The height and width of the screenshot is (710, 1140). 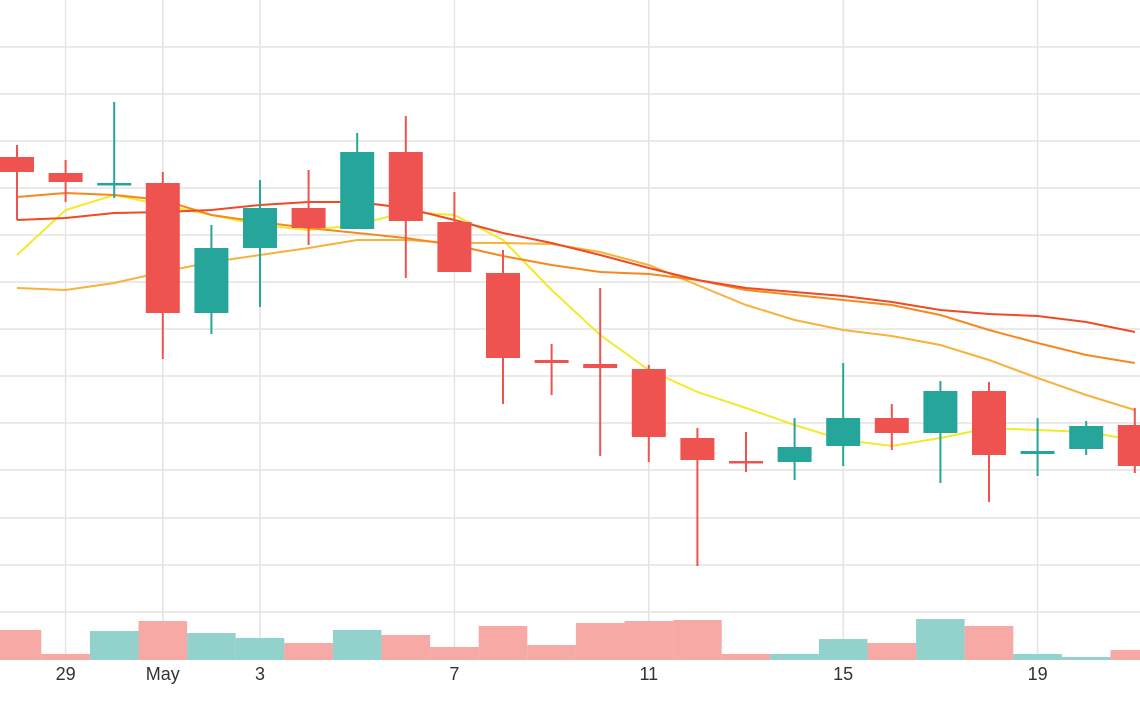 I want to click on x-tick-label: 3, so click(x=260, y=674).